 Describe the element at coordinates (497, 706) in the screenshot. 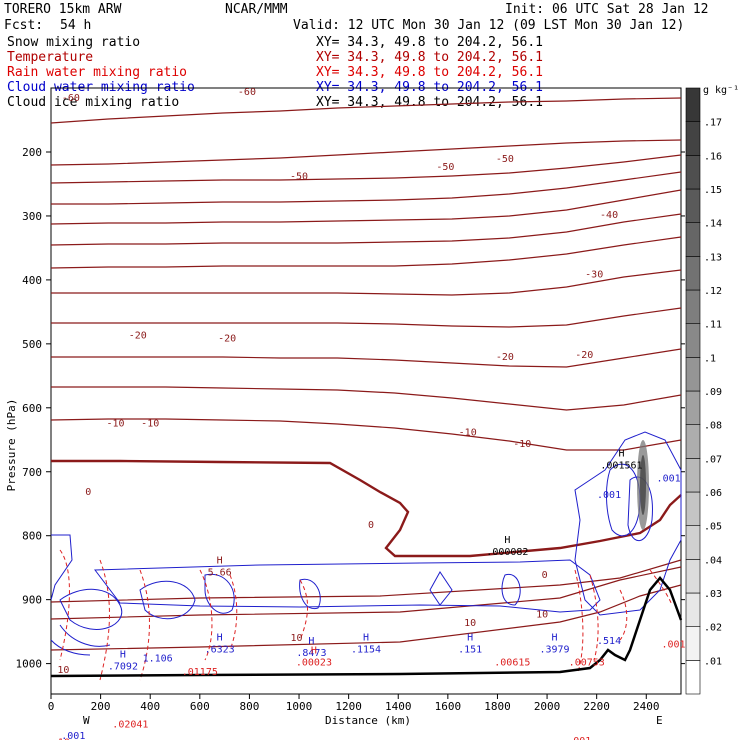

I see `x-tick-label: 1800` at that location.